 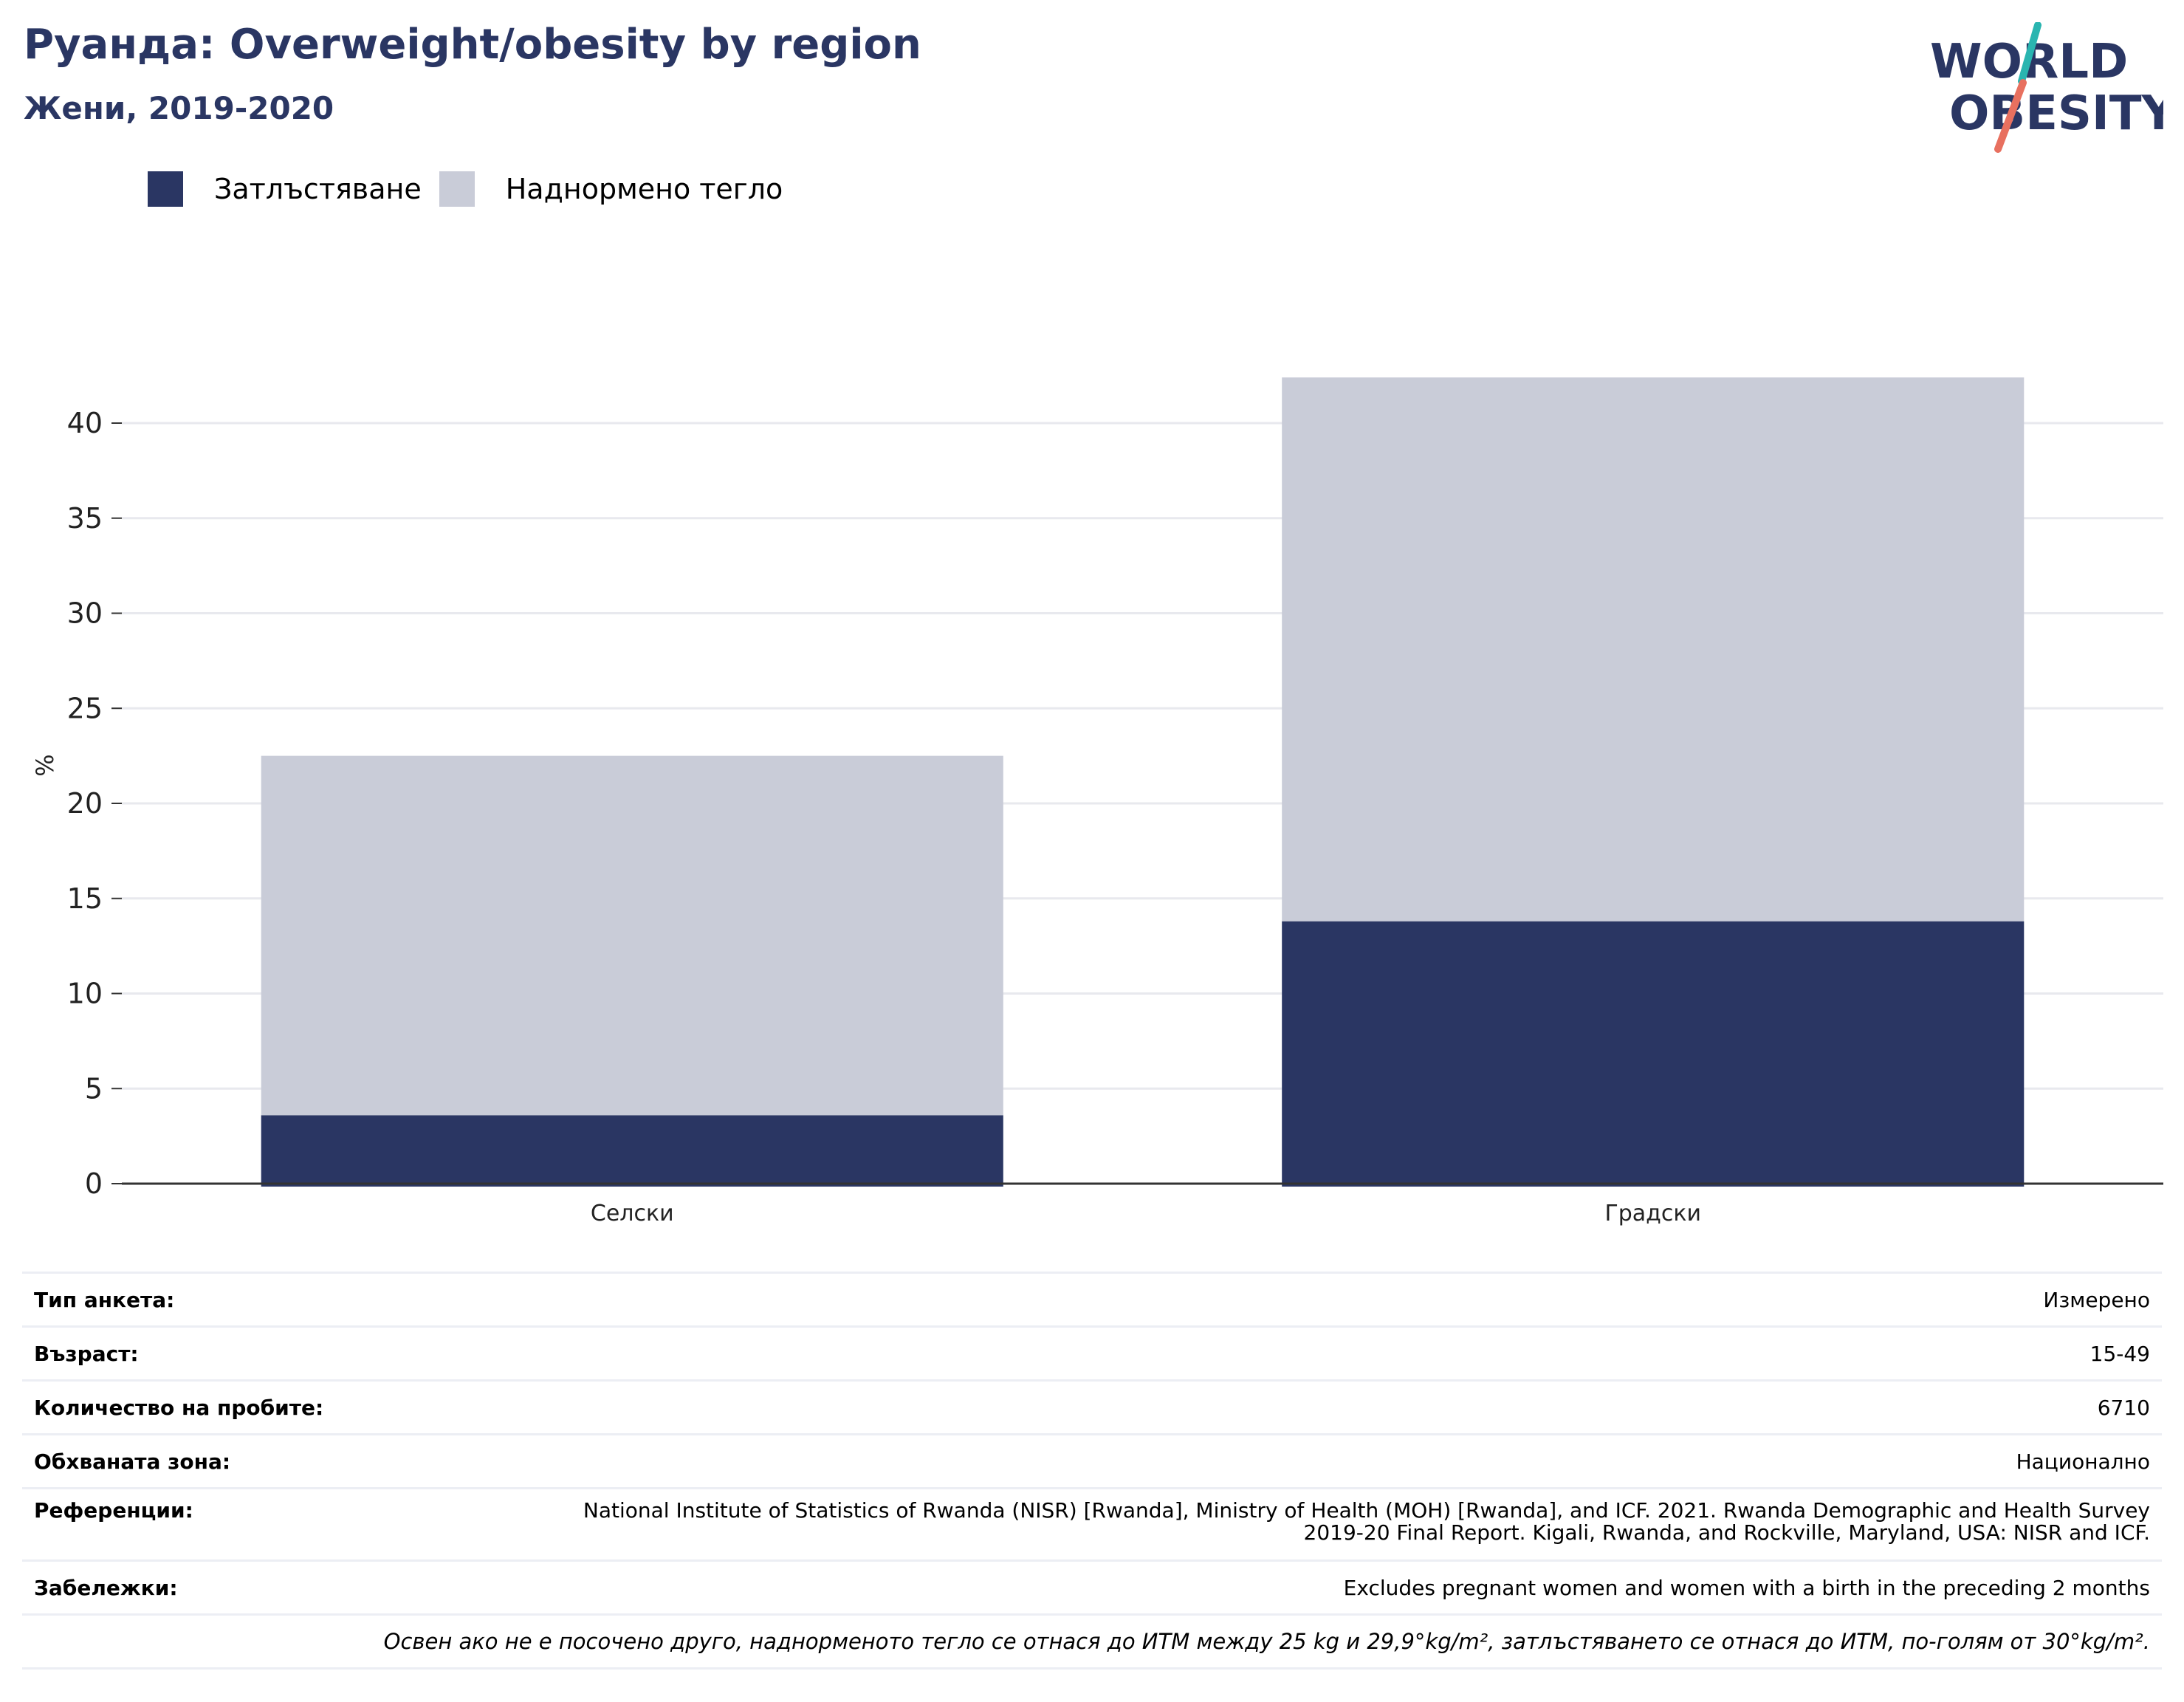 I want to click on legend-item-obesity: Затлъстяване, so click(x=285, y=189).